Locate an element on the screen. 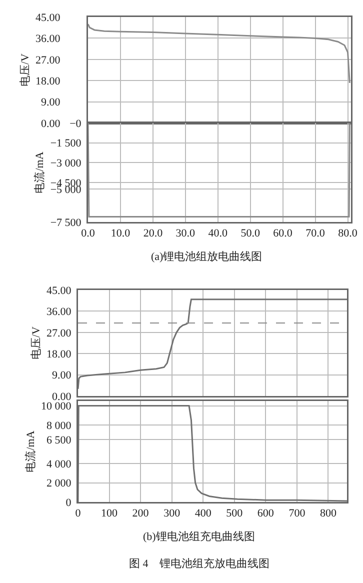 The width and height of the screenshot is (363, 583). x-tick-label: 800 is located at coordinates (328, 514).